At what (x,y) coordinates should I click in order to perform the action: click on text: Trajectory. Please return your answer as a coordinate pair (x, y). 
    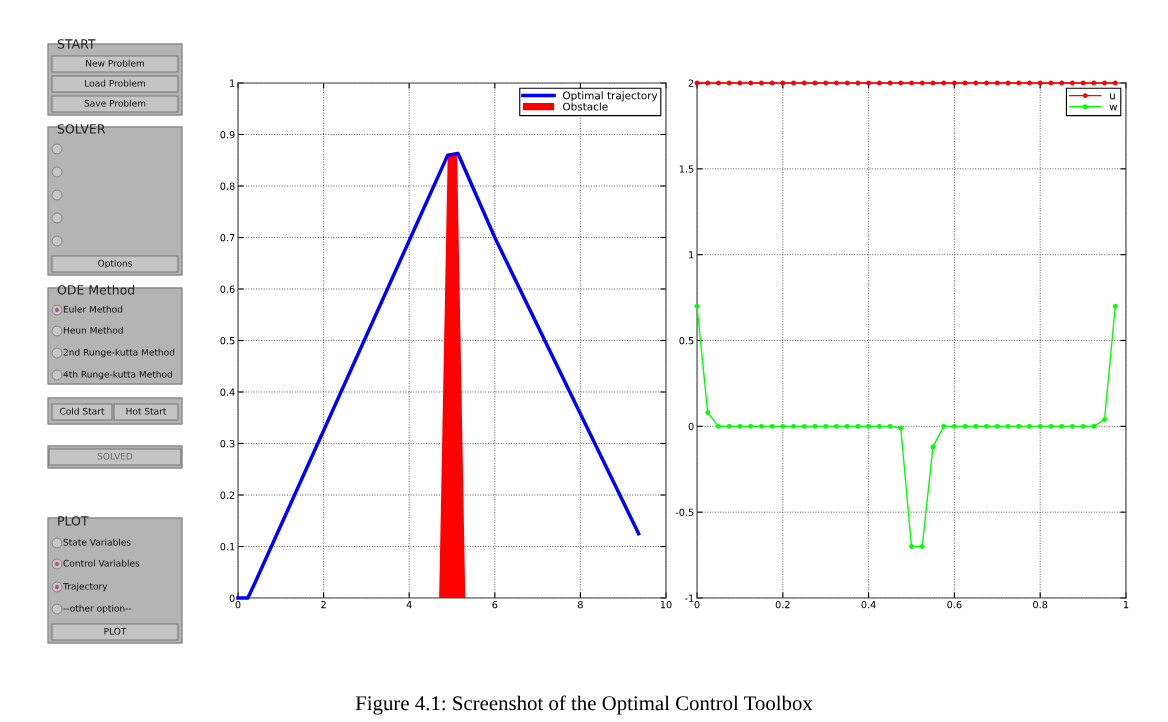
    Looking at the image, I should click on (85, 587).